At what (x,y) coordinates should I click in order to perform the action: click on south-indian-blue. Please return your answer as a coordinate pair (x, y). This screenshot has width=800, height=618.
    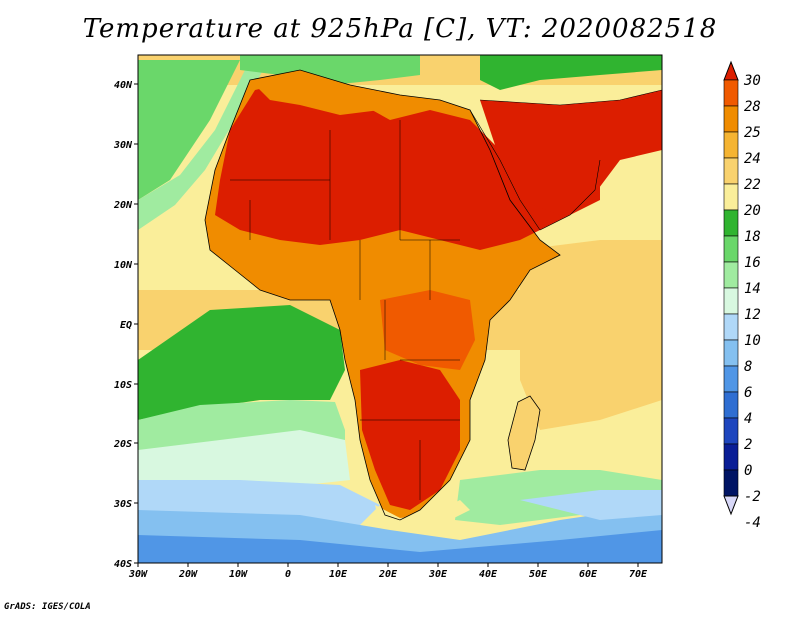
    Looking at the image, I should click on (591, 505).